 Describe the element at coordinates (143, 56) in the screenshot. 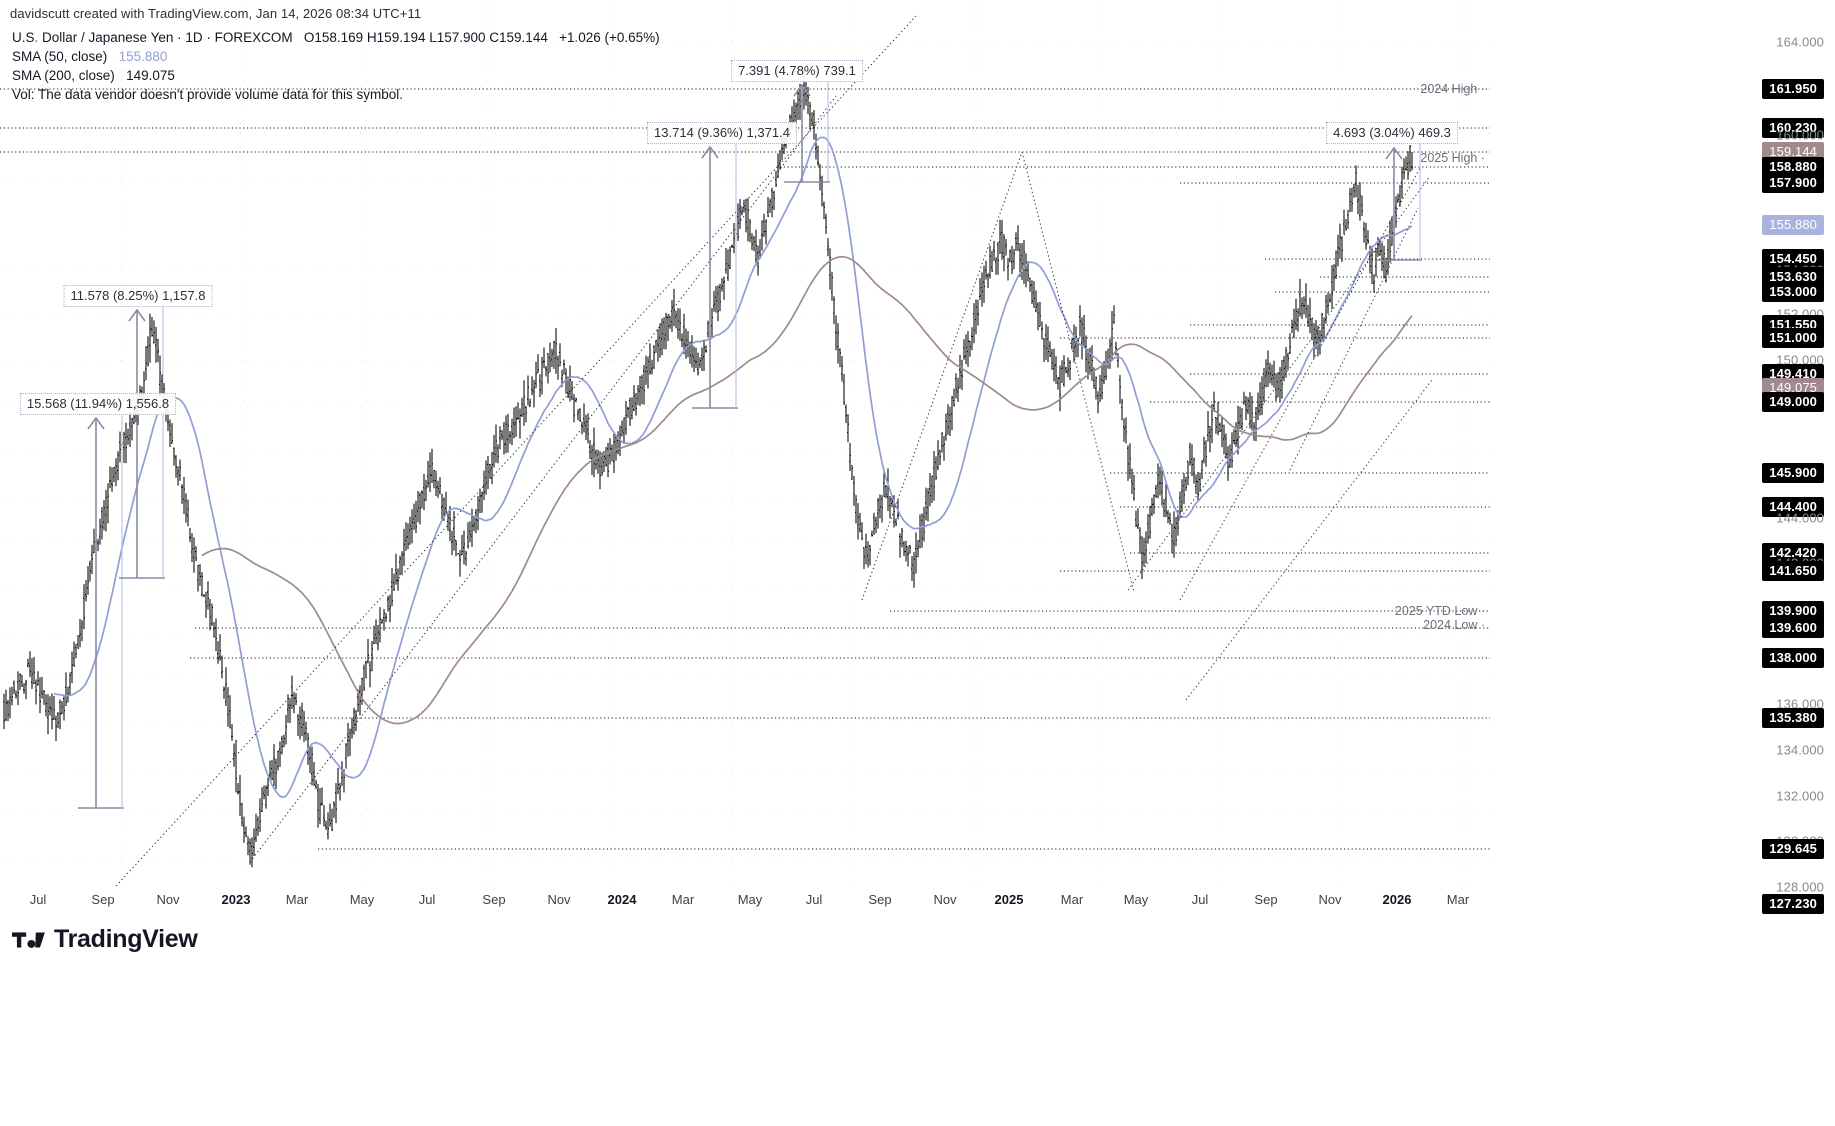

I see `legend-sma50-value: 155.880` at that location.